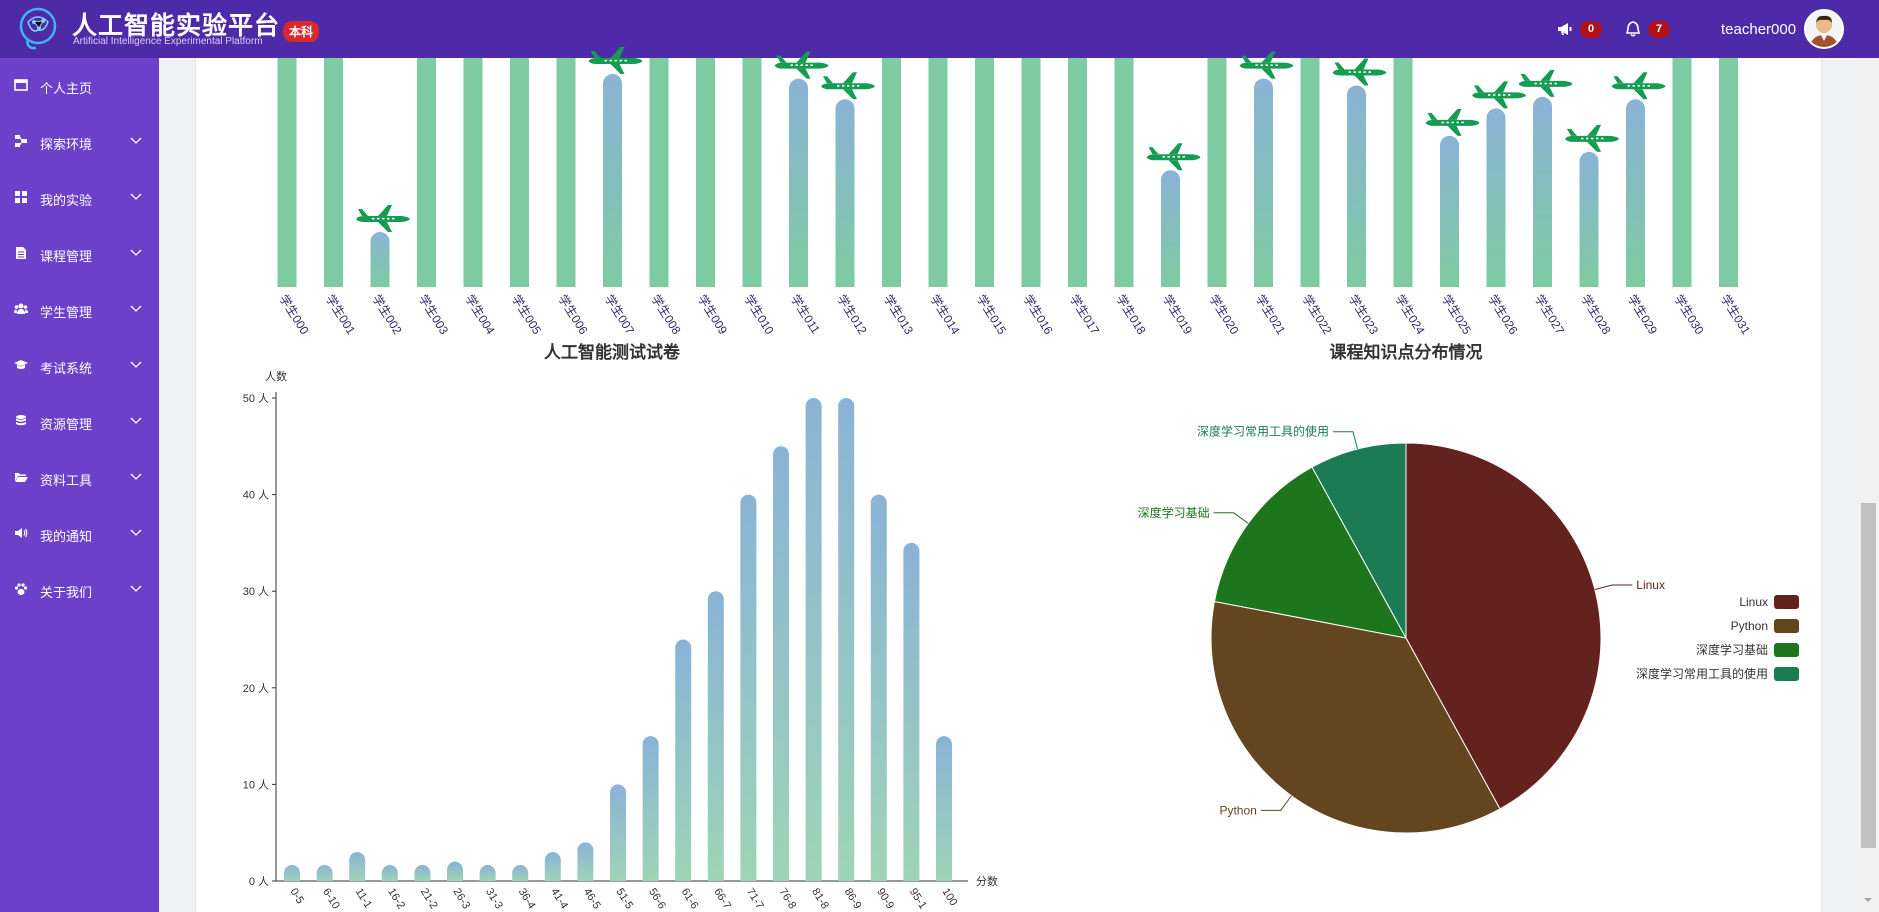 This screenshot has height=912, width=1879. What do you see at coordinates (945, 315) in the screenshot?
I see `student-tick-label: 学生014` at bounding box center [945, 315].